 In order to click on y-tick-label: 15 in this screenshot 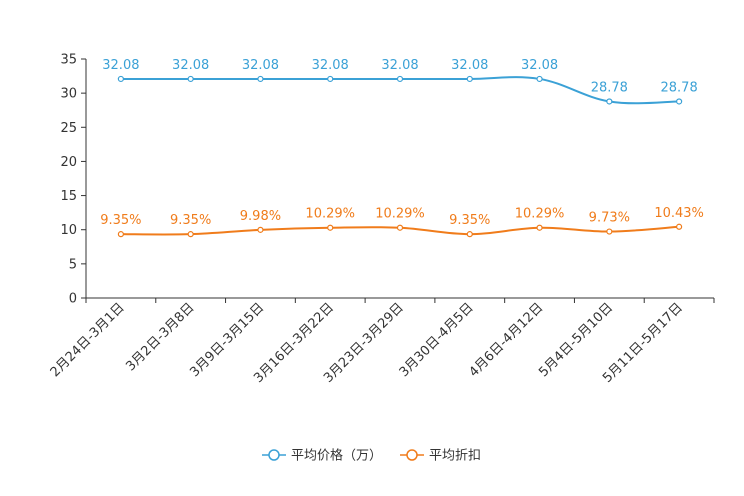, I will do `click(68, 196)`.